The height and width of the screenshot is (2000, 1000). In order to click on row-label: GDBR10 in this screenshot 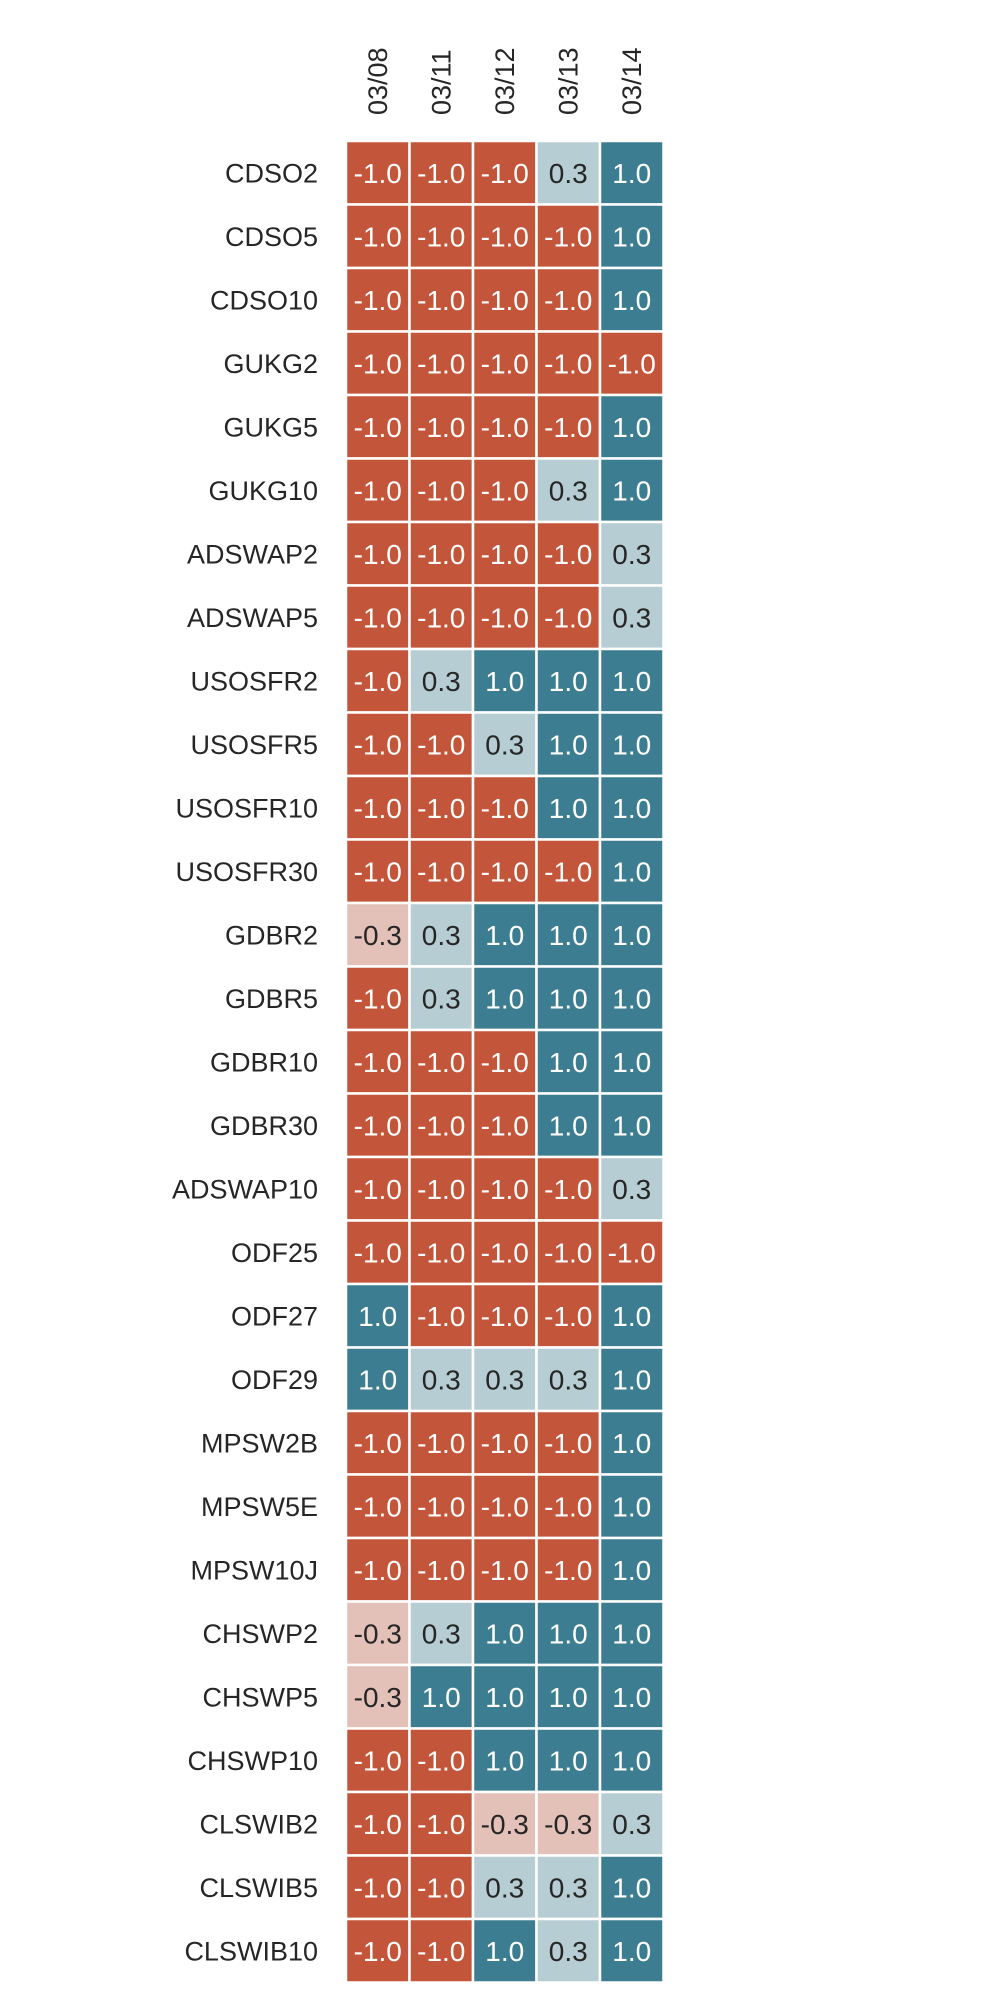, I will do `click(264, 1062)`.